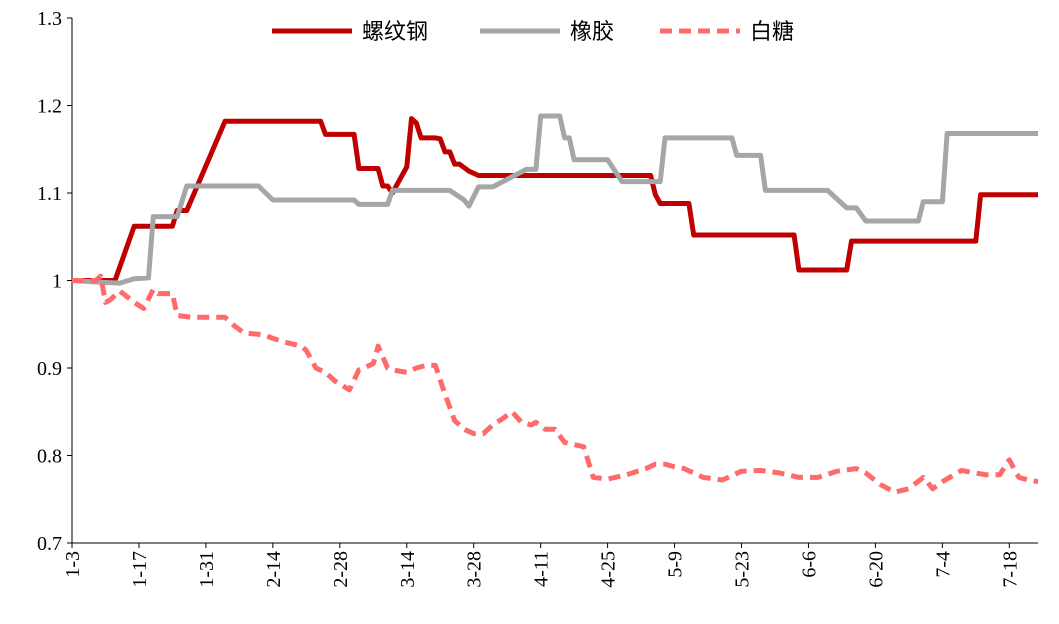 Image resolution: width=1059 pixels, height=624 pixels. Describe the element at coordinates (876, 569) in the screenshot. I see `x-tick-label: 6-20` at that location.